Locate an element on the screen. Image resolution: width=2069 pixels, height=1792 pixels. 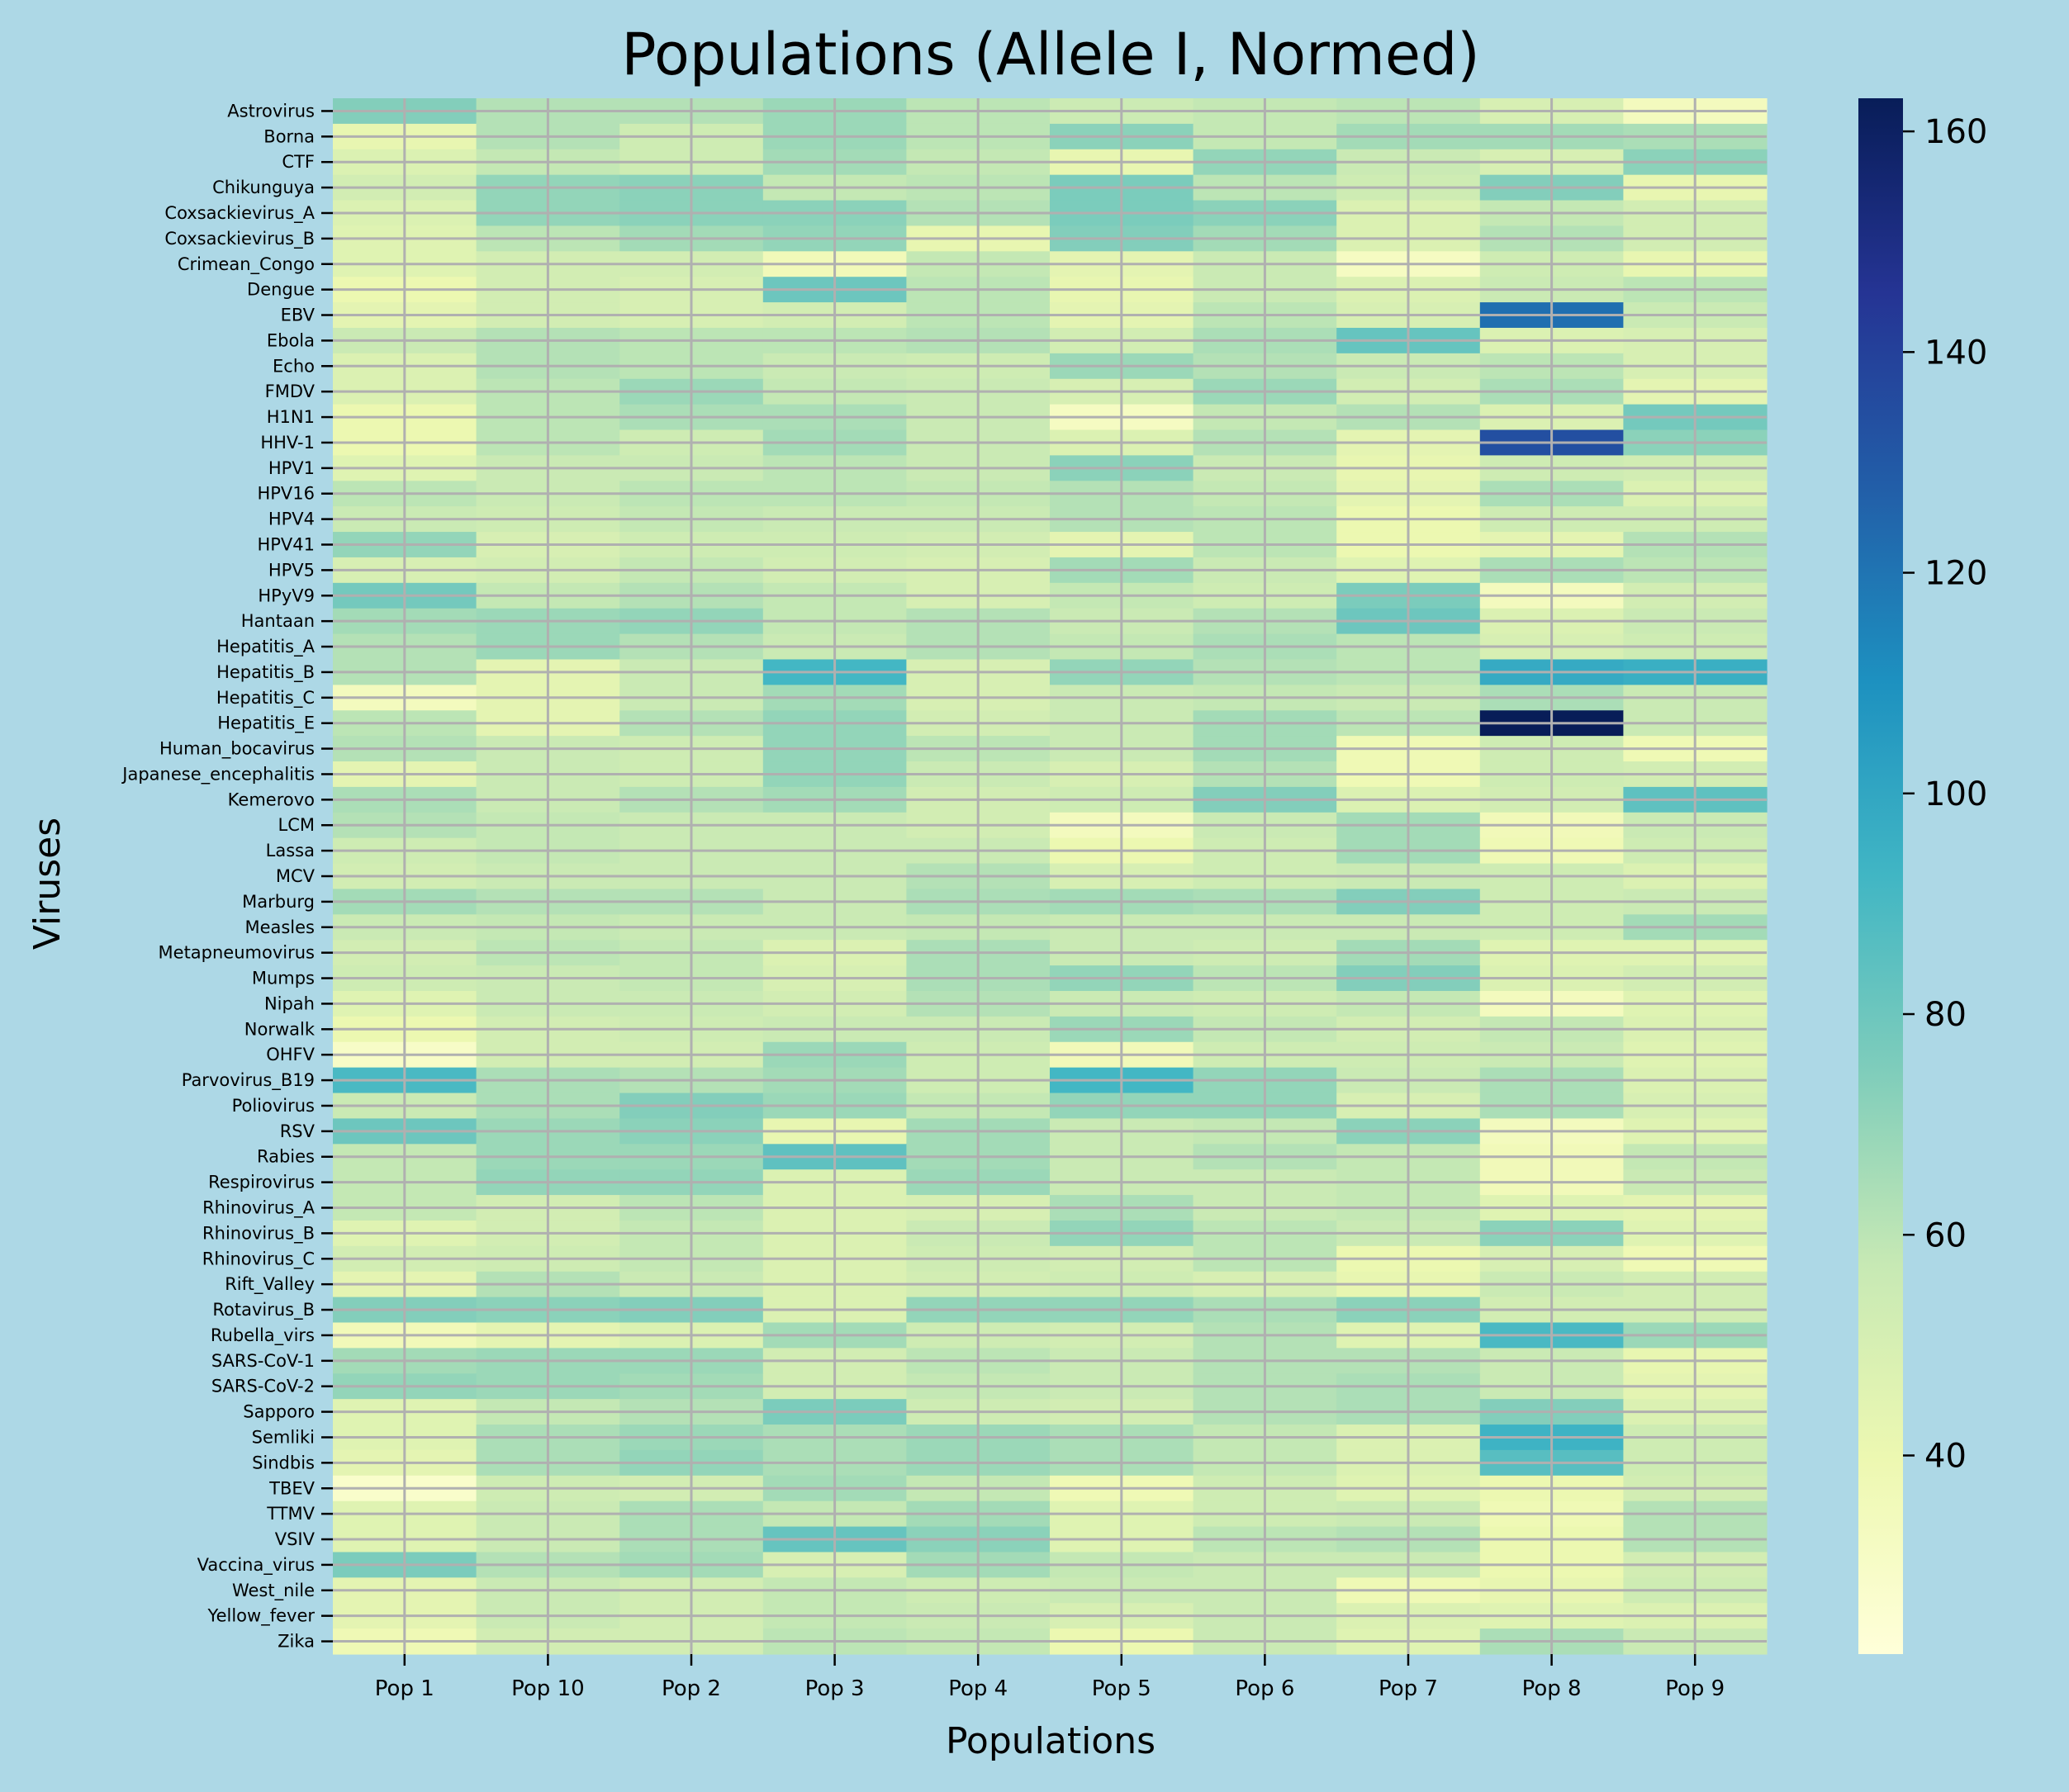
y-tick-label: Vaccina_virus is located at coordinates (256, 1565).